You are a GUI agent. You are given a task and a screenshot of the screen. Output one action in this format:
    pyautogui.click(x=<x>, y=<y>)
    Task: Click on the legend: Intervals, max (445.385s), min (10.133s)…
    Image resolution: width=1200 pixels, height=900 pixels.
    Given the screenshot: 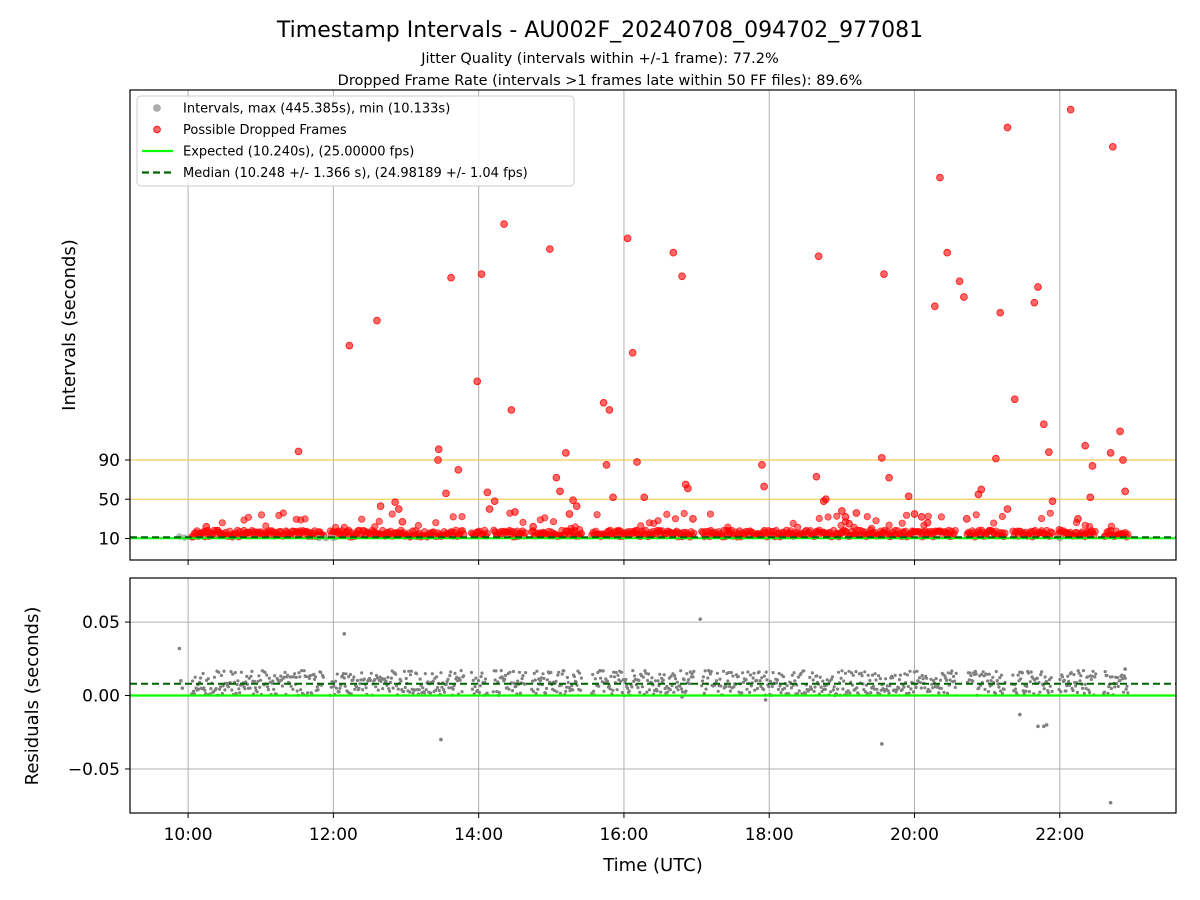 What is the action you would take?
    pyautogui.click(x=355, y=141)
    